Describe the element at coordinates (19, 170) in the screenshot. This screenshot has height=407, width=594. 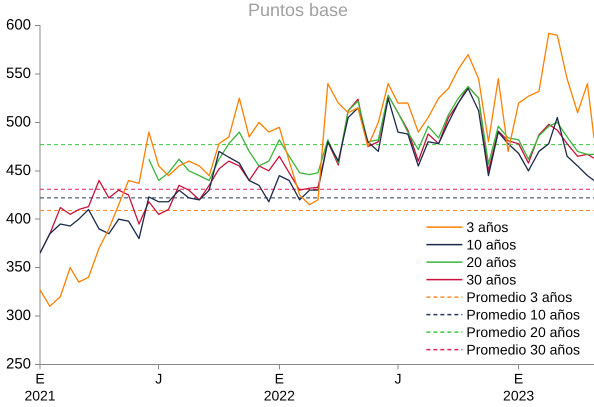
I see `y-tick-label: 450` at that location.